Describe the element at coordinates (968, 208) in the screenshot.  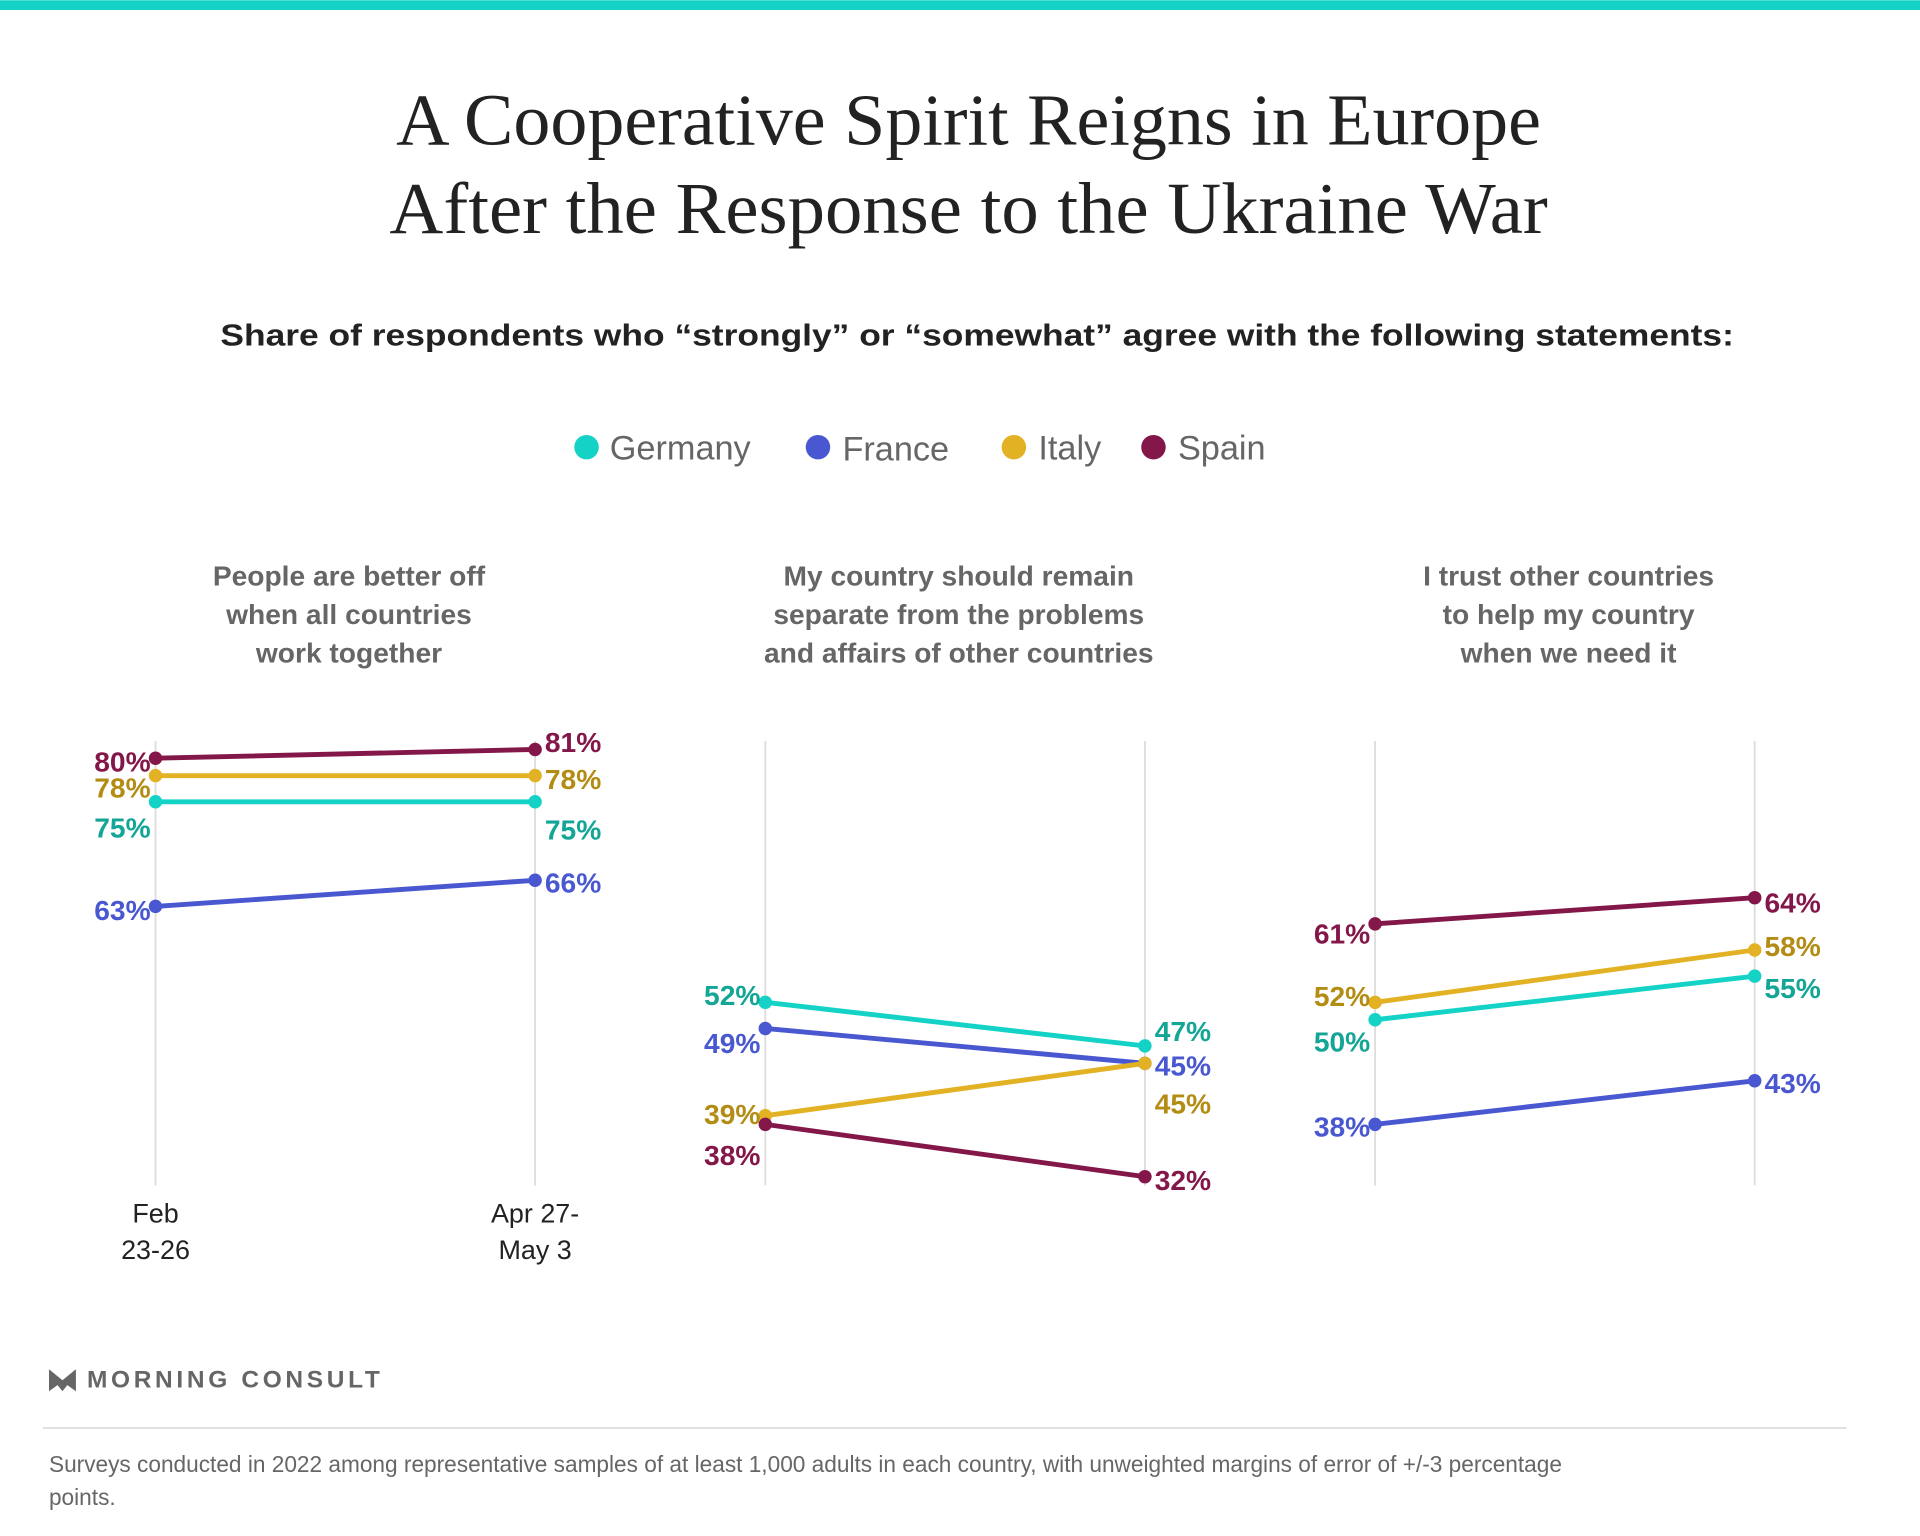
I see `title-line-2: After the Response to the Ukraine War` at that location.